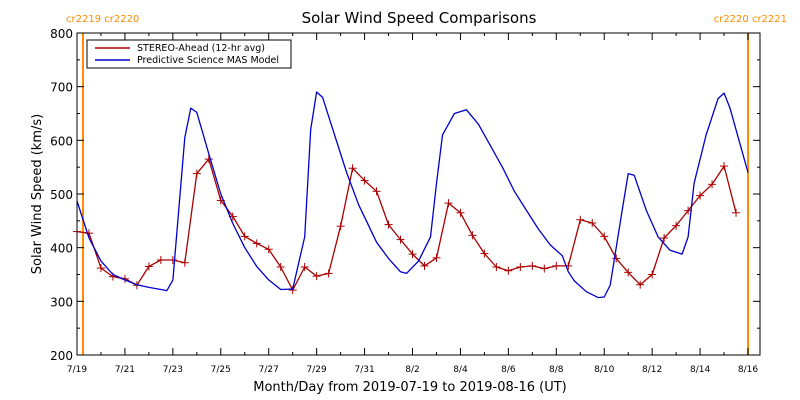 The width and height of the screenshot is (800, 400). What do you see at coordinates (201, 48) in the screenshot?
I see `legend-label-stereo: STEREO-Ahead (12-hr avg)` at bounding box center [201, 48].